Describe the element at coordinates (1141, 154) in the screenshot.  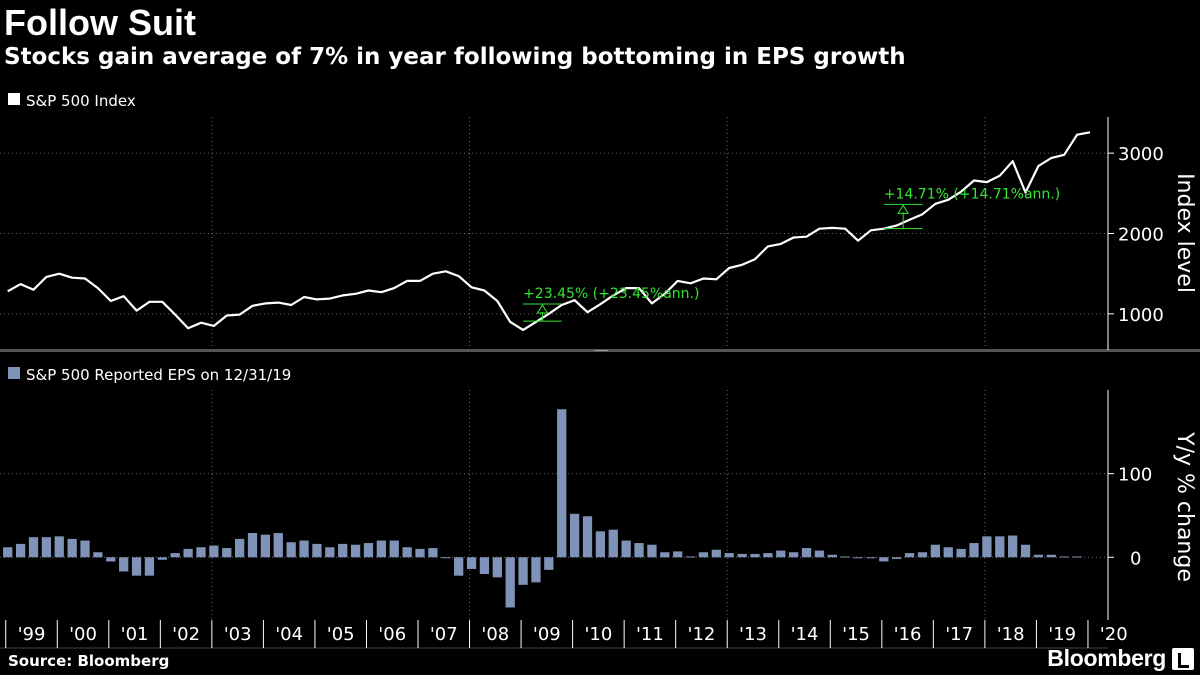
I see `top-y-tick-label: 3000` at that location.